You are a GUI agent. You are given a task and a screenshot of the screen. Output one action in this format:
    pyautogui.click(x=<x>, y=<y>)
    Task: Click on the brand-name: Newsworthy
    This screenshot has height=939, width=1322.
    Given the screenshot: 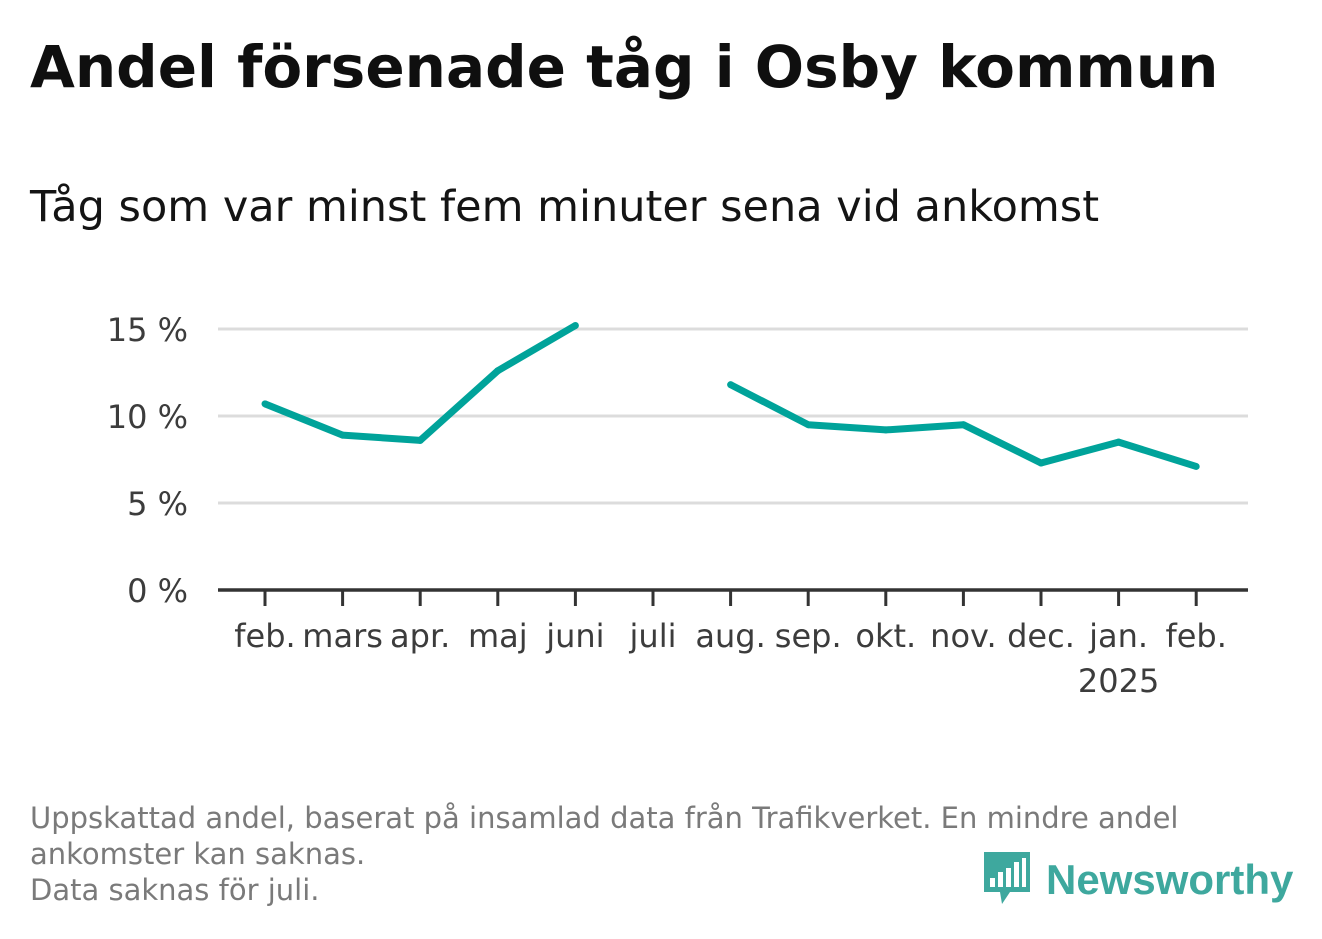 What is the action you would take?
    pyautogui.click(x=1170, y=879)
    